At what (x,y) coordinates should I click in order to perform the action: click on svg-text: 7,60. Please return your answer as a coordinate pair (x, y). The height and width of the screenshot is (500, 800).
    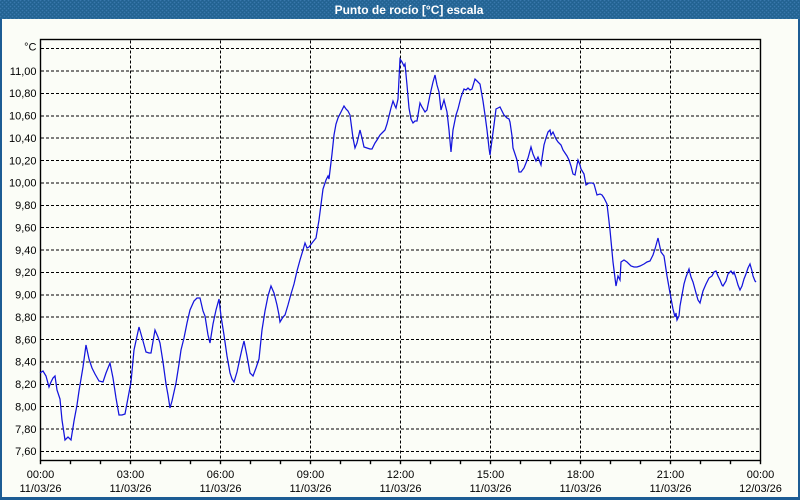
    Looking at the image, I should click on (25, 452).